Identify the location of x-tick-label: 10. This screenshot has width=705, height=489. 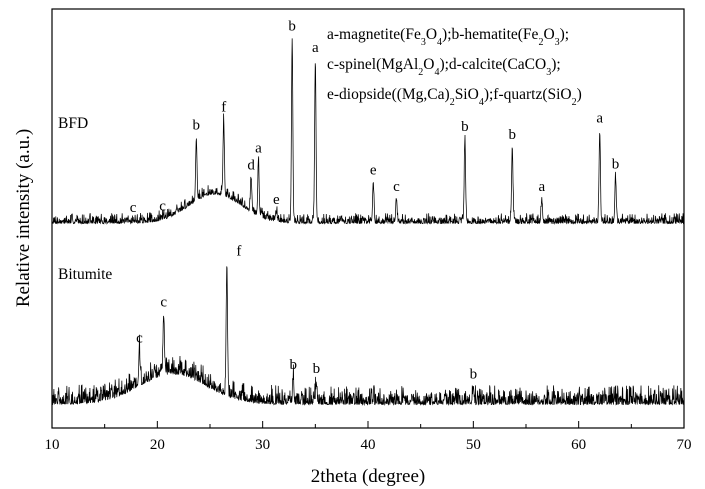
(52, 445).